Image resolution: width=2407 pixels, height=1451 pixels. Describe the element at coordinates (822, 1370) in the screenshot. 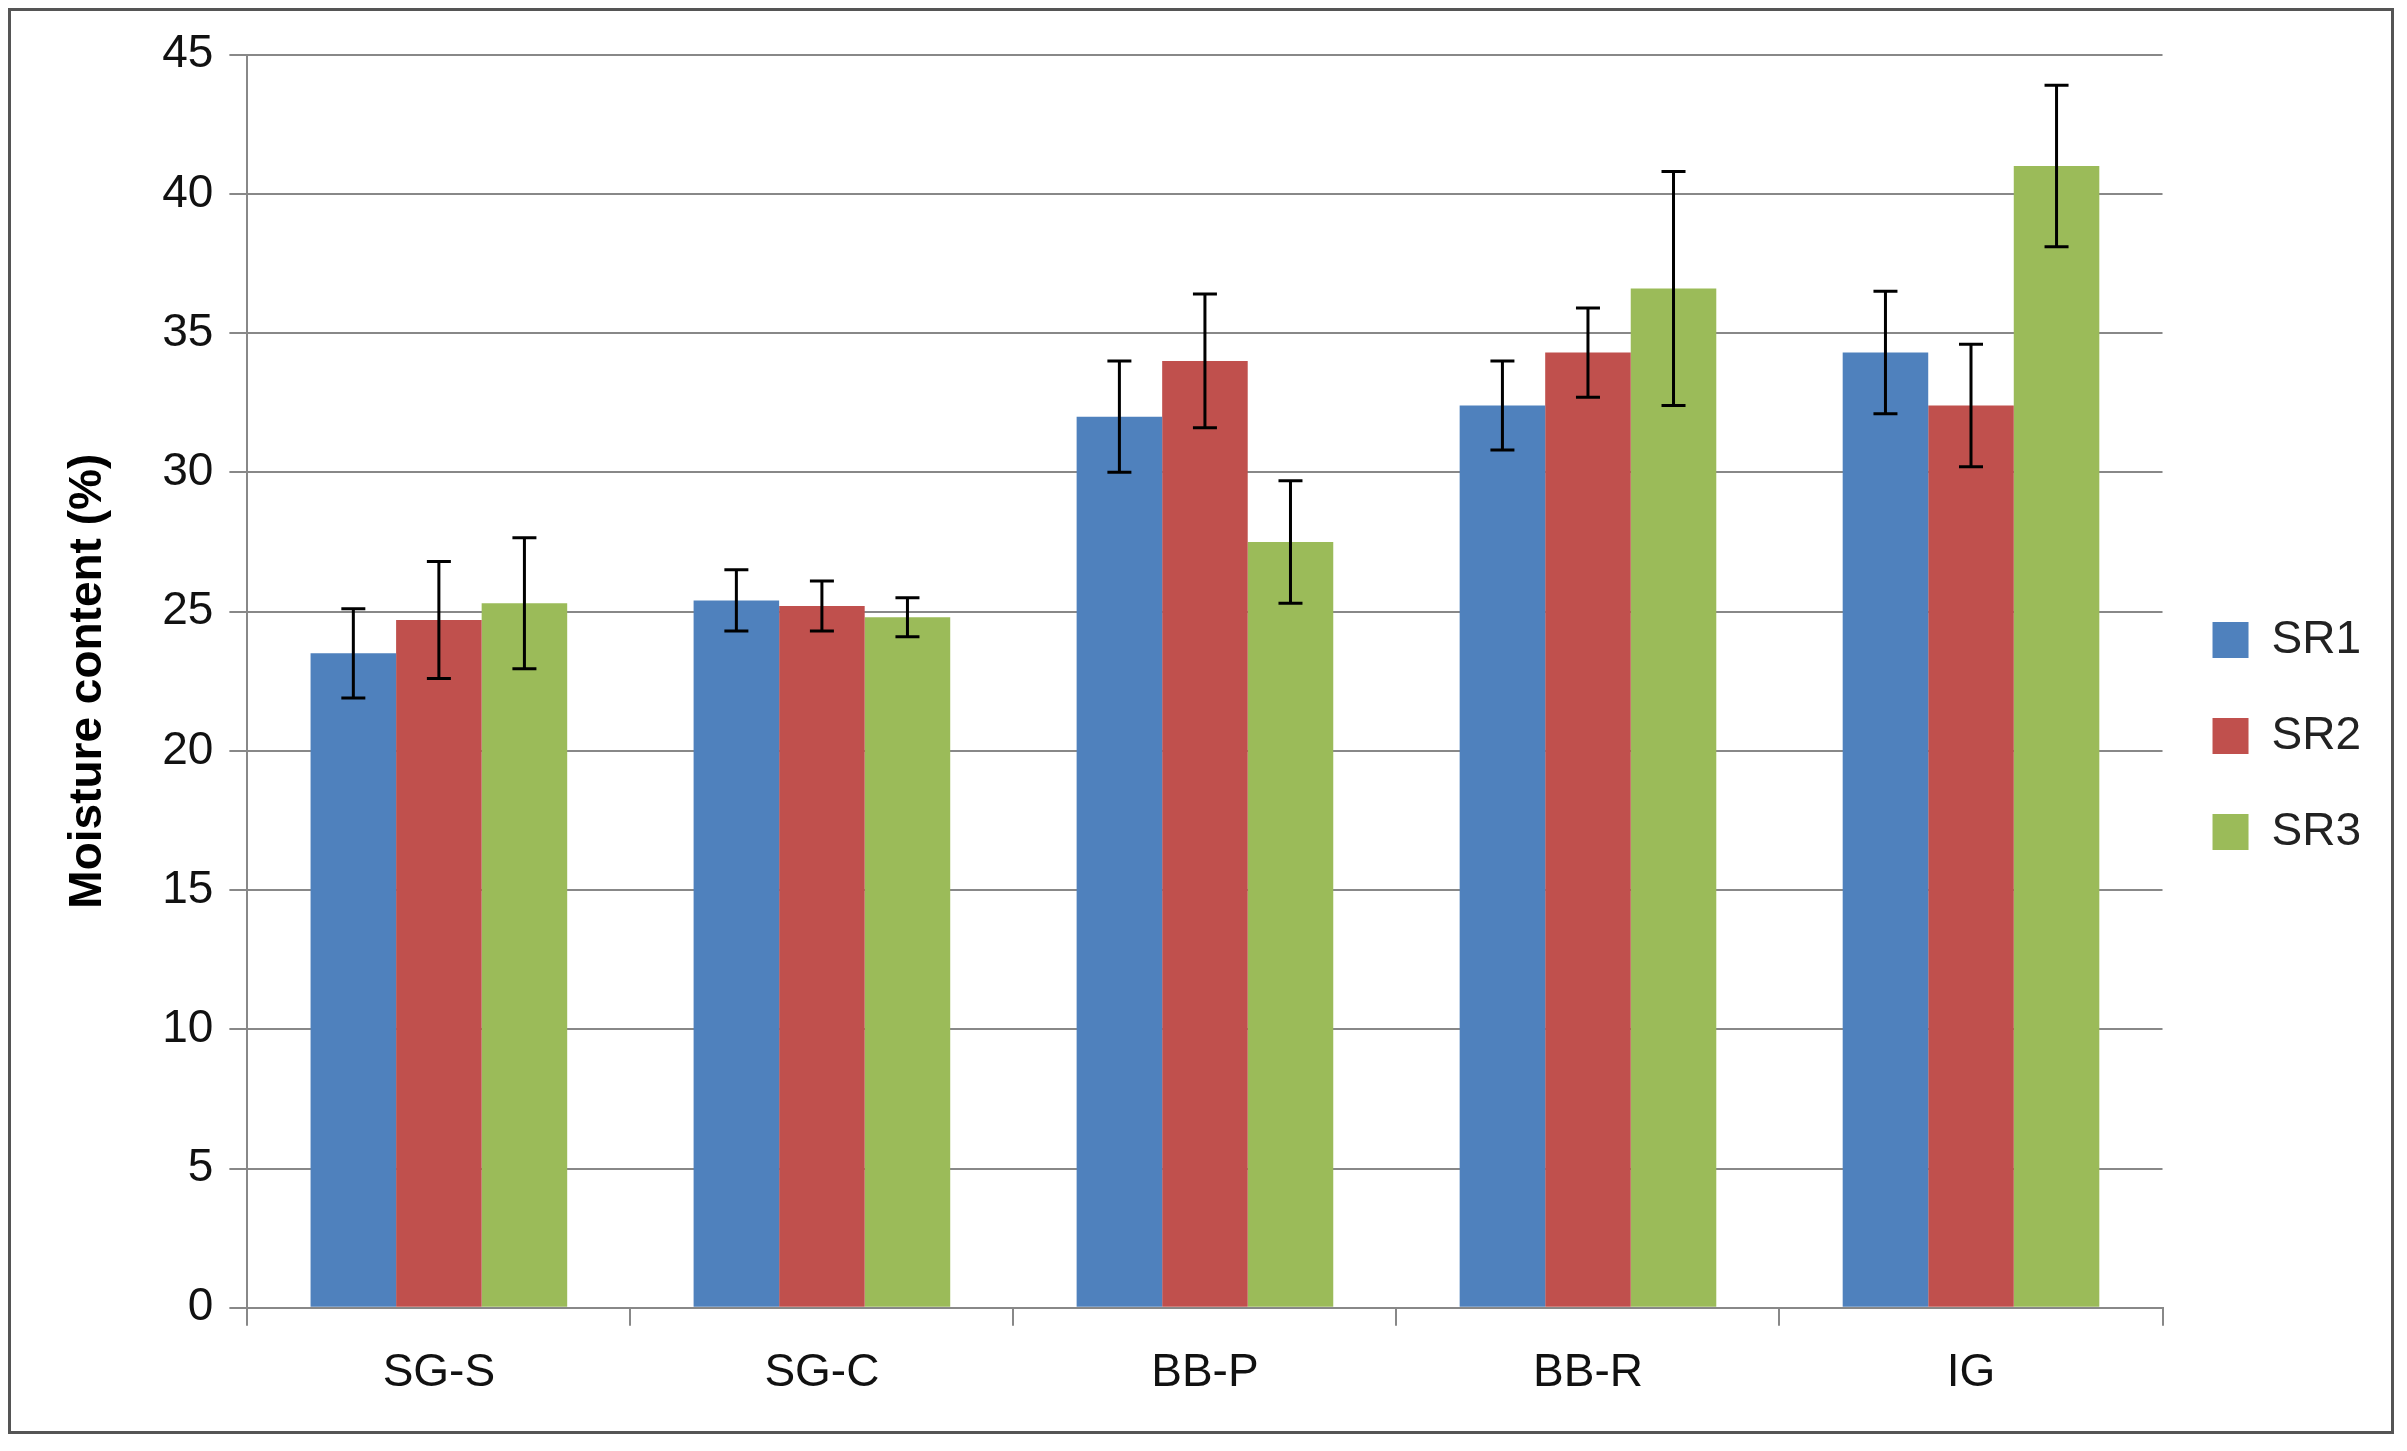

I see `x-tick-label: SG-C` at that location.